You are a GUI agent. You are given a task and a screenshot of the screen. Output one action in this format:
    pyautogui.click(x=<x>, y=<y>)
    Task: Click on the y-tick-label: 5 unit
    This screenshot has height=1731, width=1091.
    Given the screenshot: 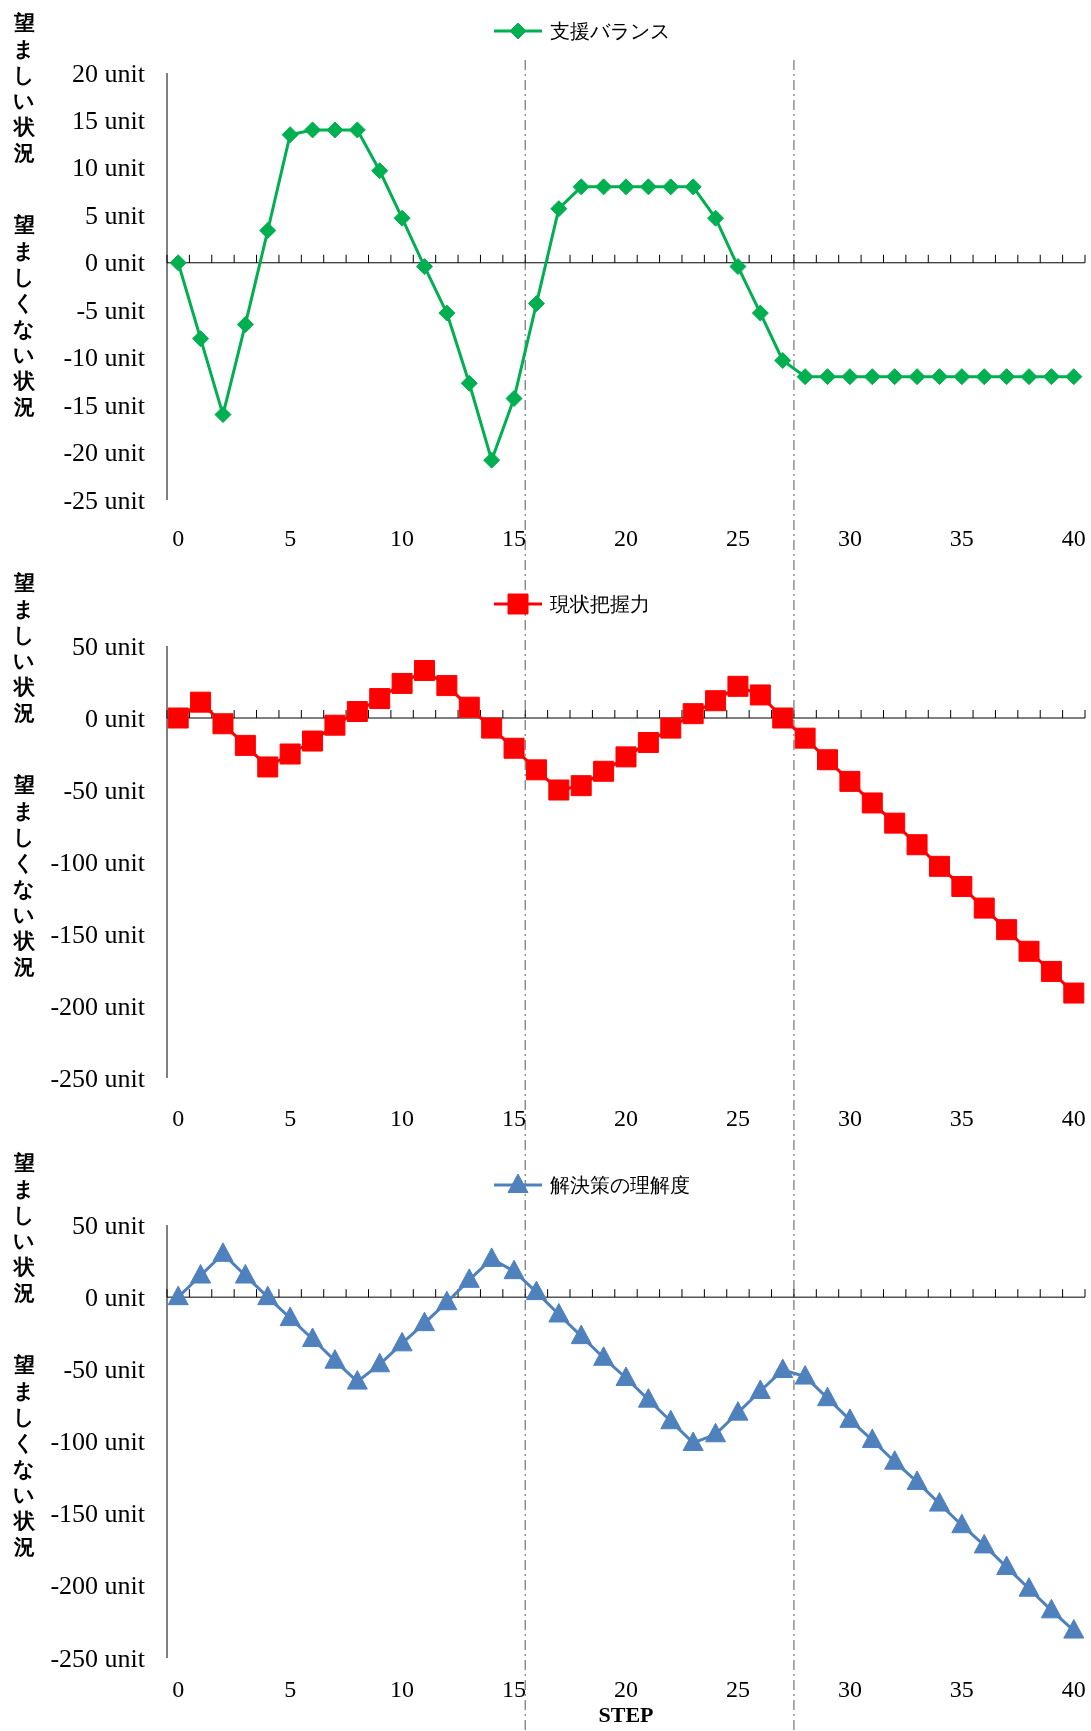 What is the action you would take?
    pyautogui.click(x=115, y=215)
    